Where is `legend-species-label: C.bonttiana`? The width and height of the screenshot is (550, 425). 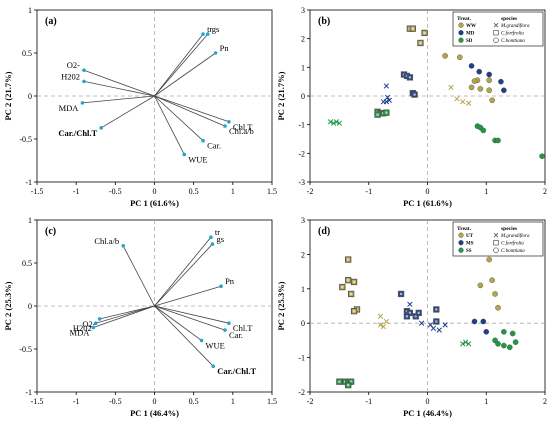
legend-species-label: C.bonttiana is located at coordinates (513, 41).